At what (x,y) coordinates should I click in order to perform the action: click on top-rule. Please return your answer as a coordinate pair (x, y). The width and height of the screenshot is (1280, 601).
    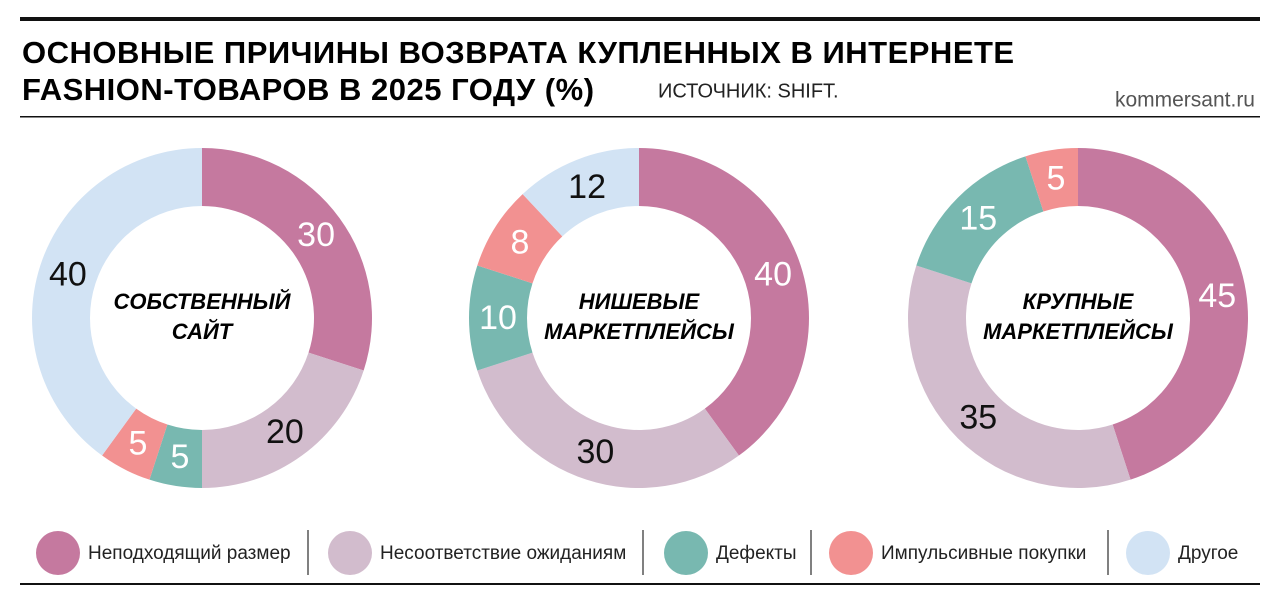
    Looking at the image, I should click on (640, 19).